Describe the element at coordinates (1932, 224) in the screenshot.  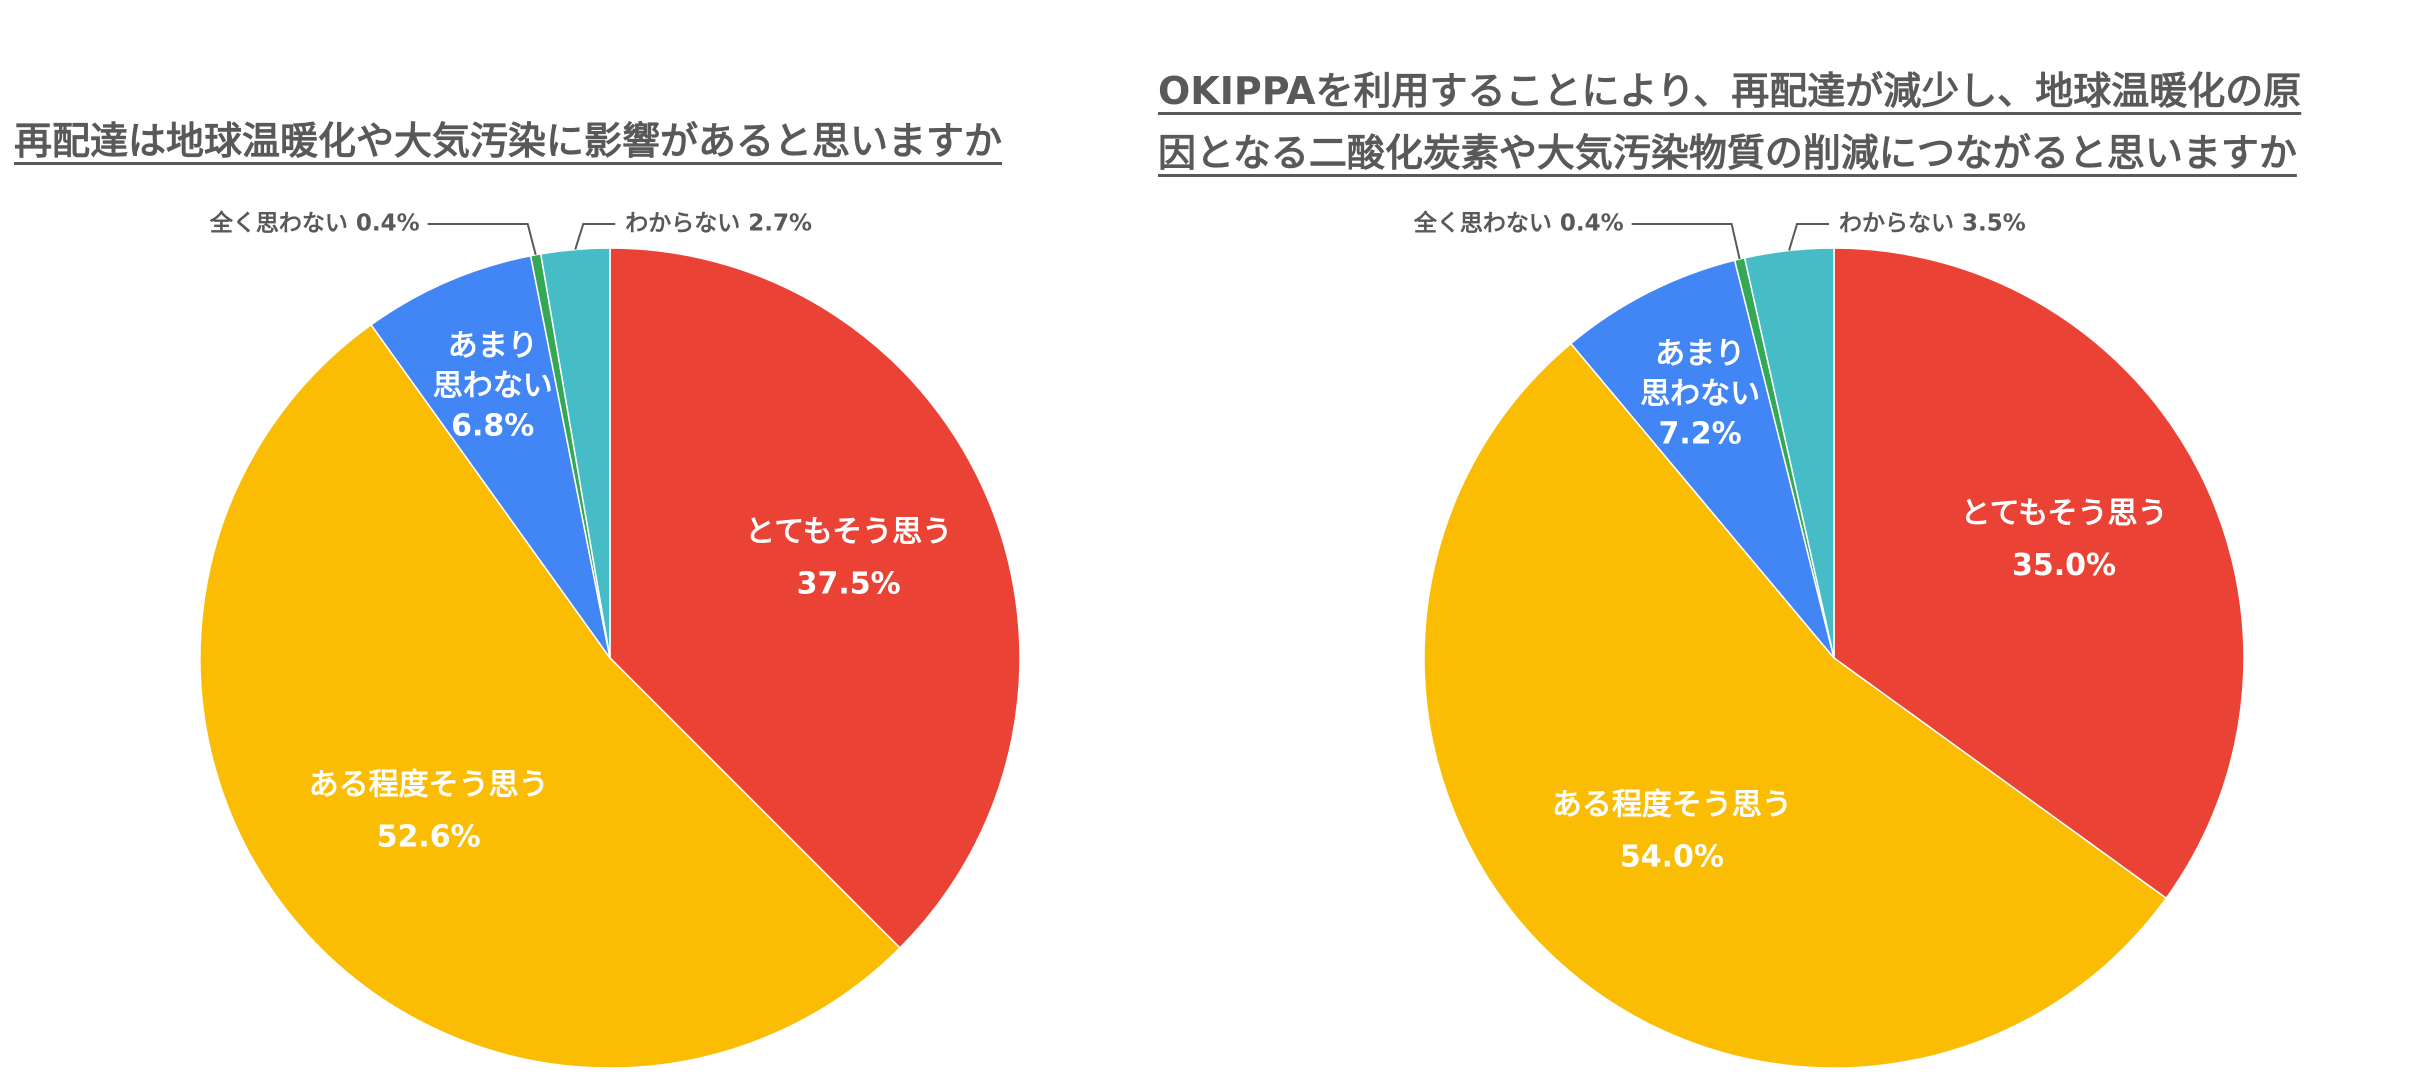
I see `outer-label-1-4: わからない 3.5%` at that location.